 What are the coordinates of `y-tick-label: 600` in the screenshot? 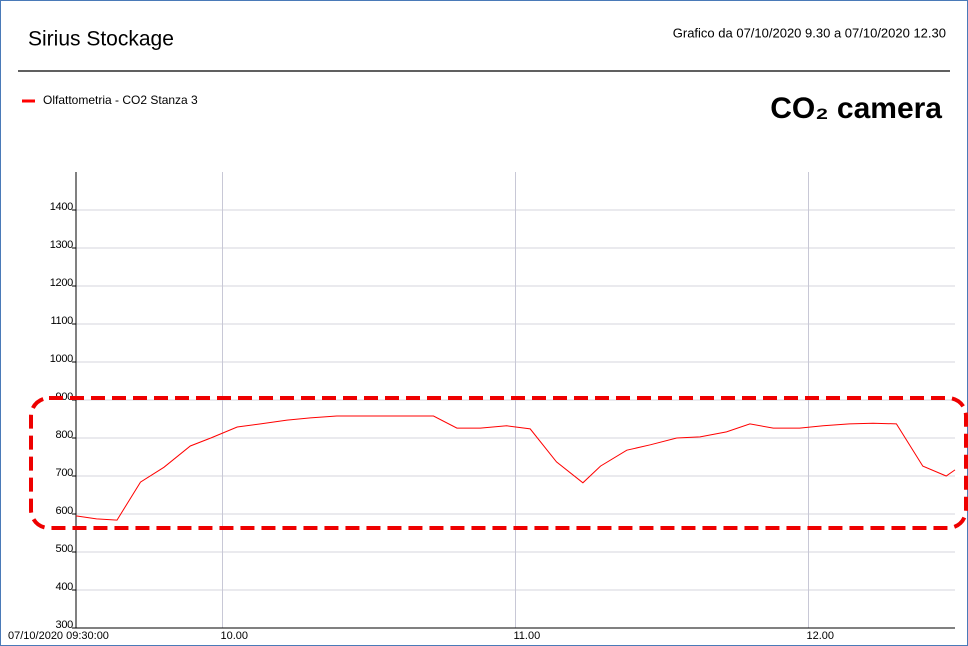 It's located at (65, 511).